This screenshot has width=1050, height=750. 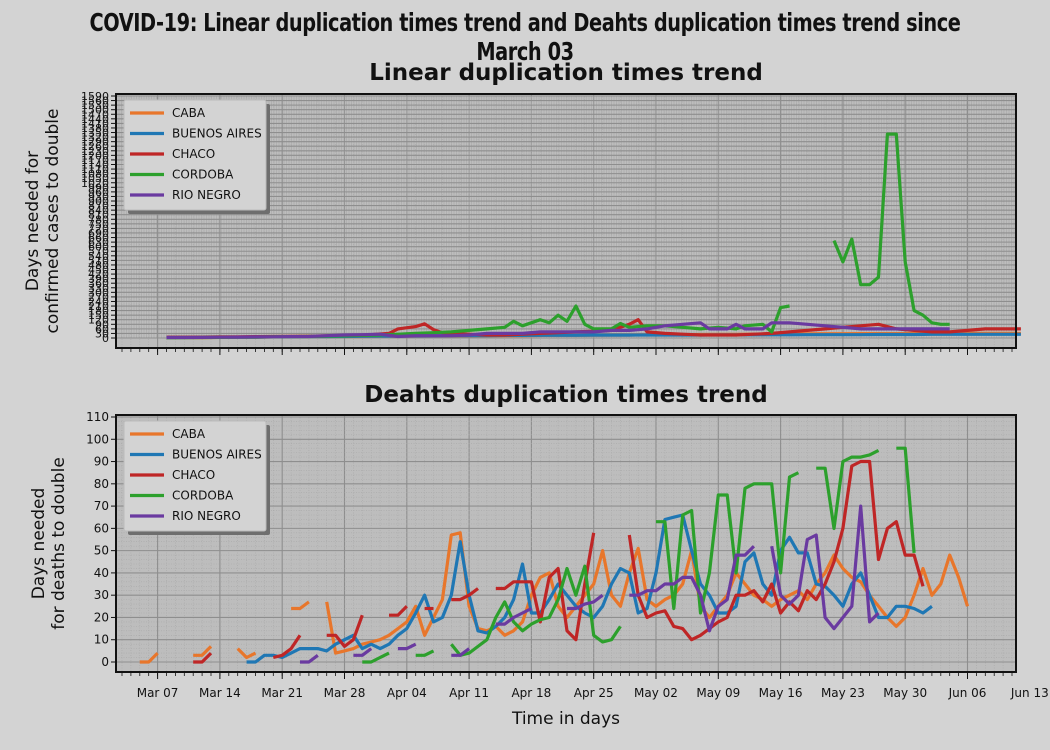 I want to click on x-tick-label: Mar 28, so click(x=345, y=693).